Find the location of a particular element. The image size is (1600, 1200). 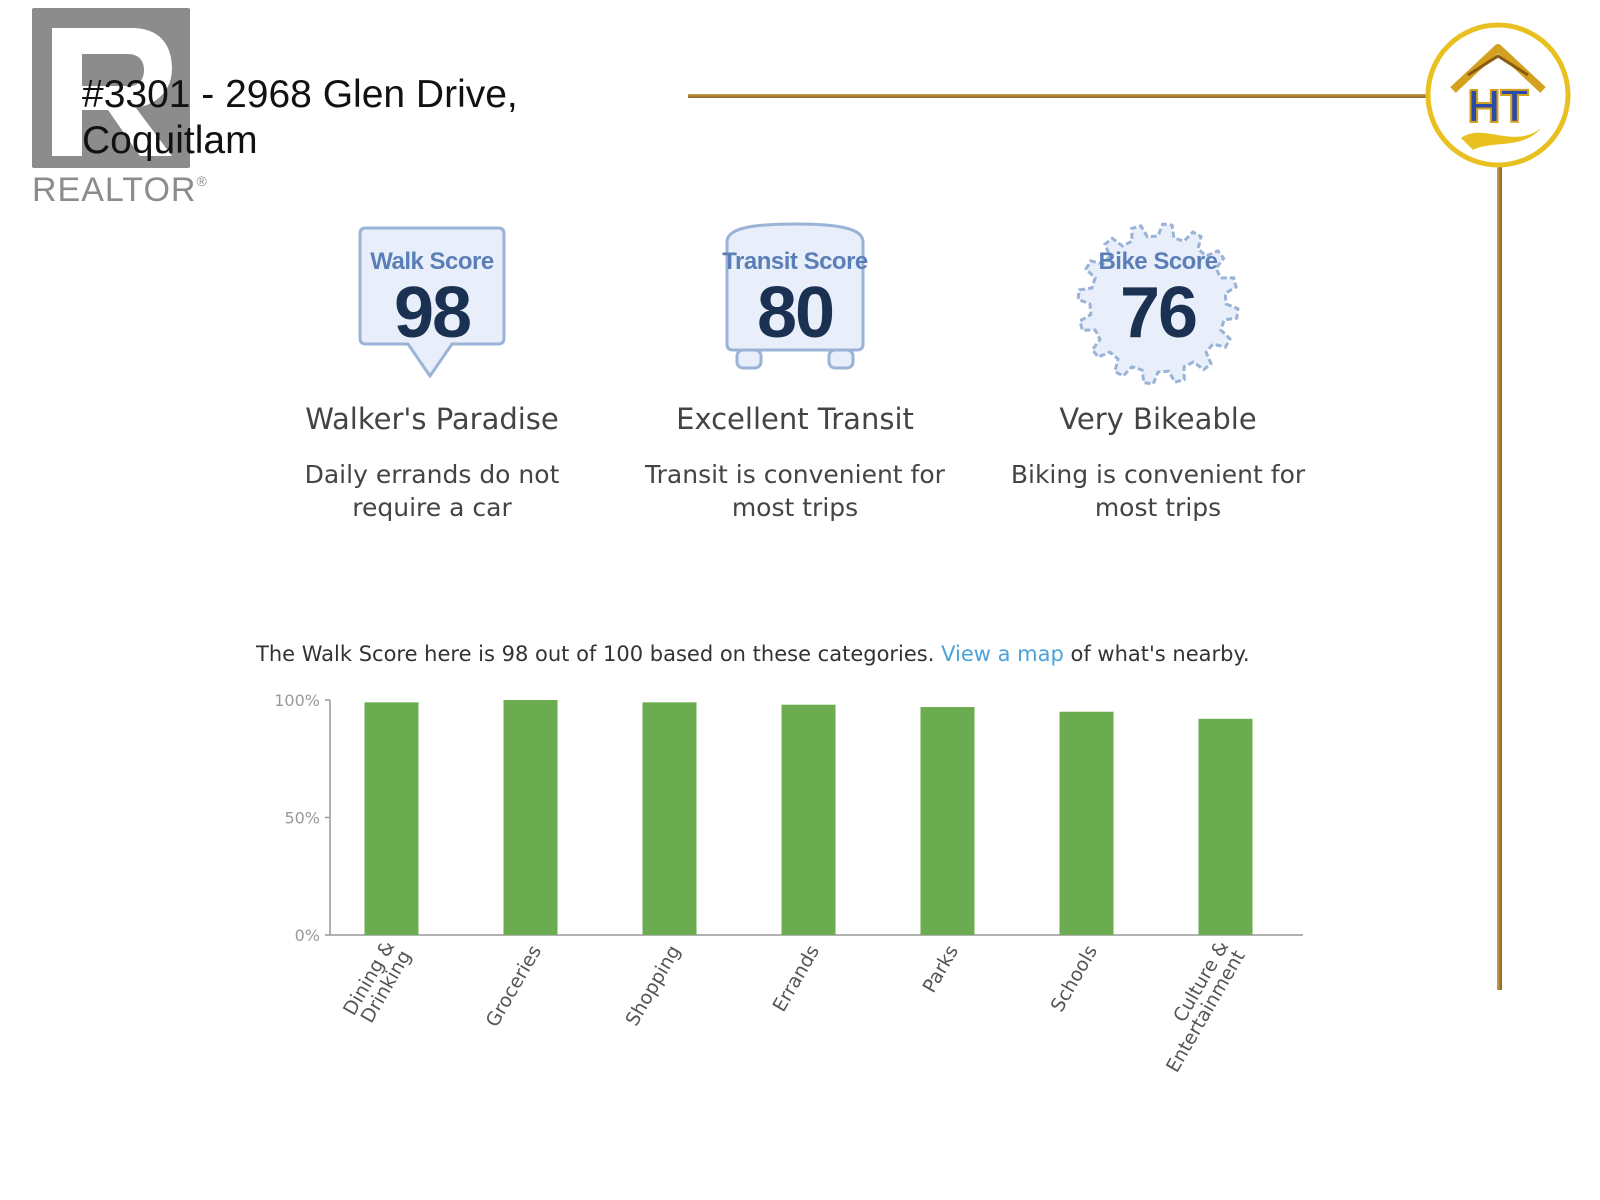

x-category-label: Shopping is located at coordinates (653, 986).